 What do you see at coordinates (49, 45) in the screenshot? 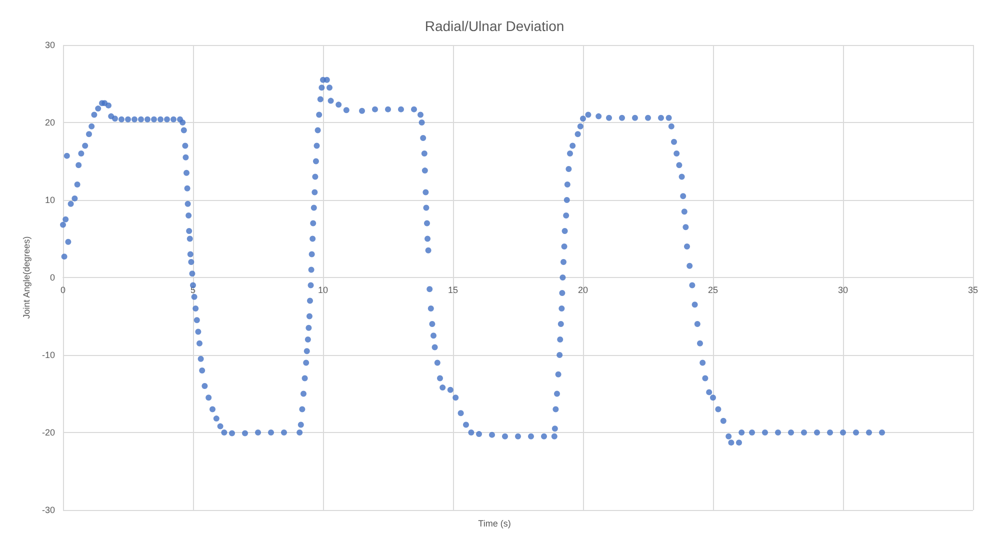
I see `y-tick-label: 30` at bounding box center [49, 45].